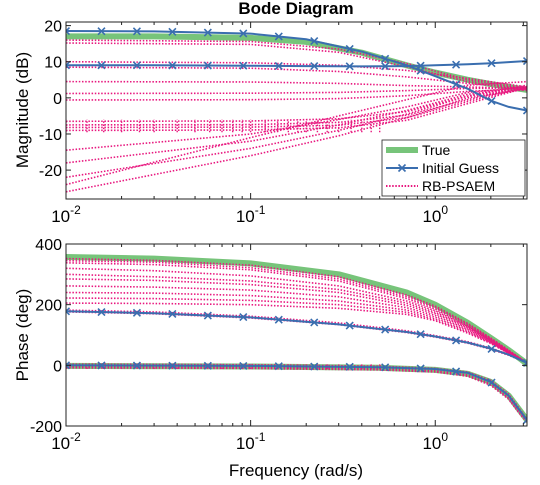 The width and height of the screenshot is (540, 485). What do you see at coordinates (50, 135) in the screenshot?
I see `y-tick-label: -10` at bounding box center [50, 135].